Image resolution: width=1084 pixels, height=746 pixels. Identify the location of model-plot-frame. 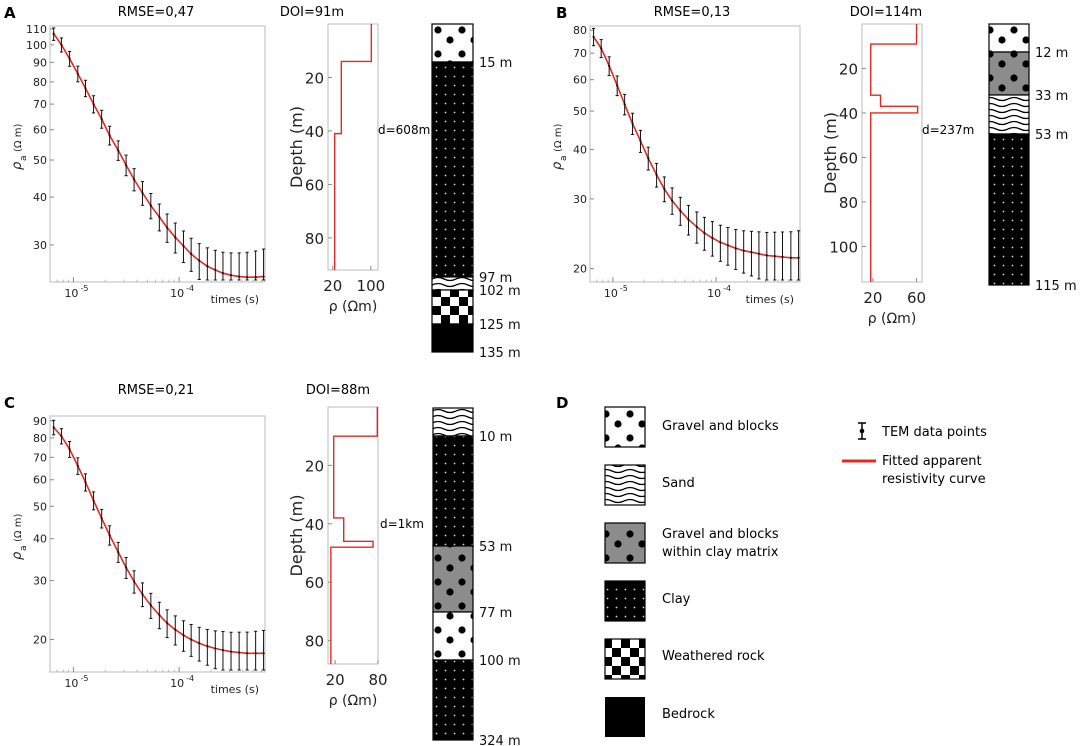
(892, 153).